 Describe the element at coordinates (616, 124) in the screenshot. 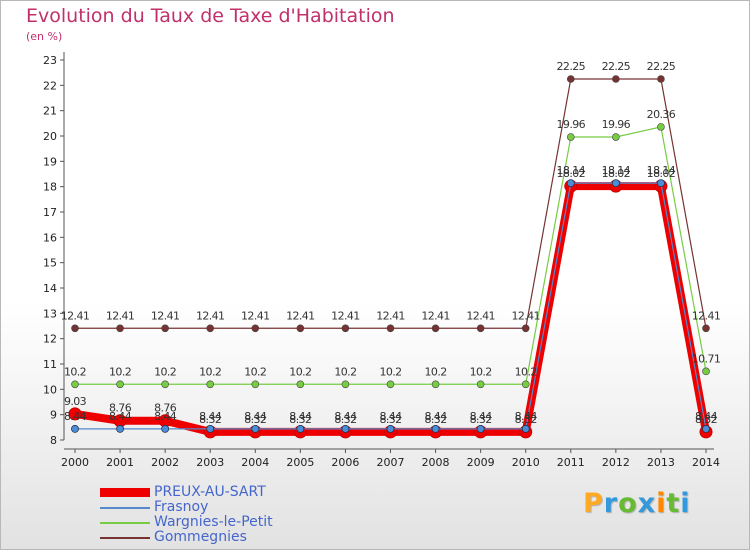

I see `data-label: 19.96` at that location.